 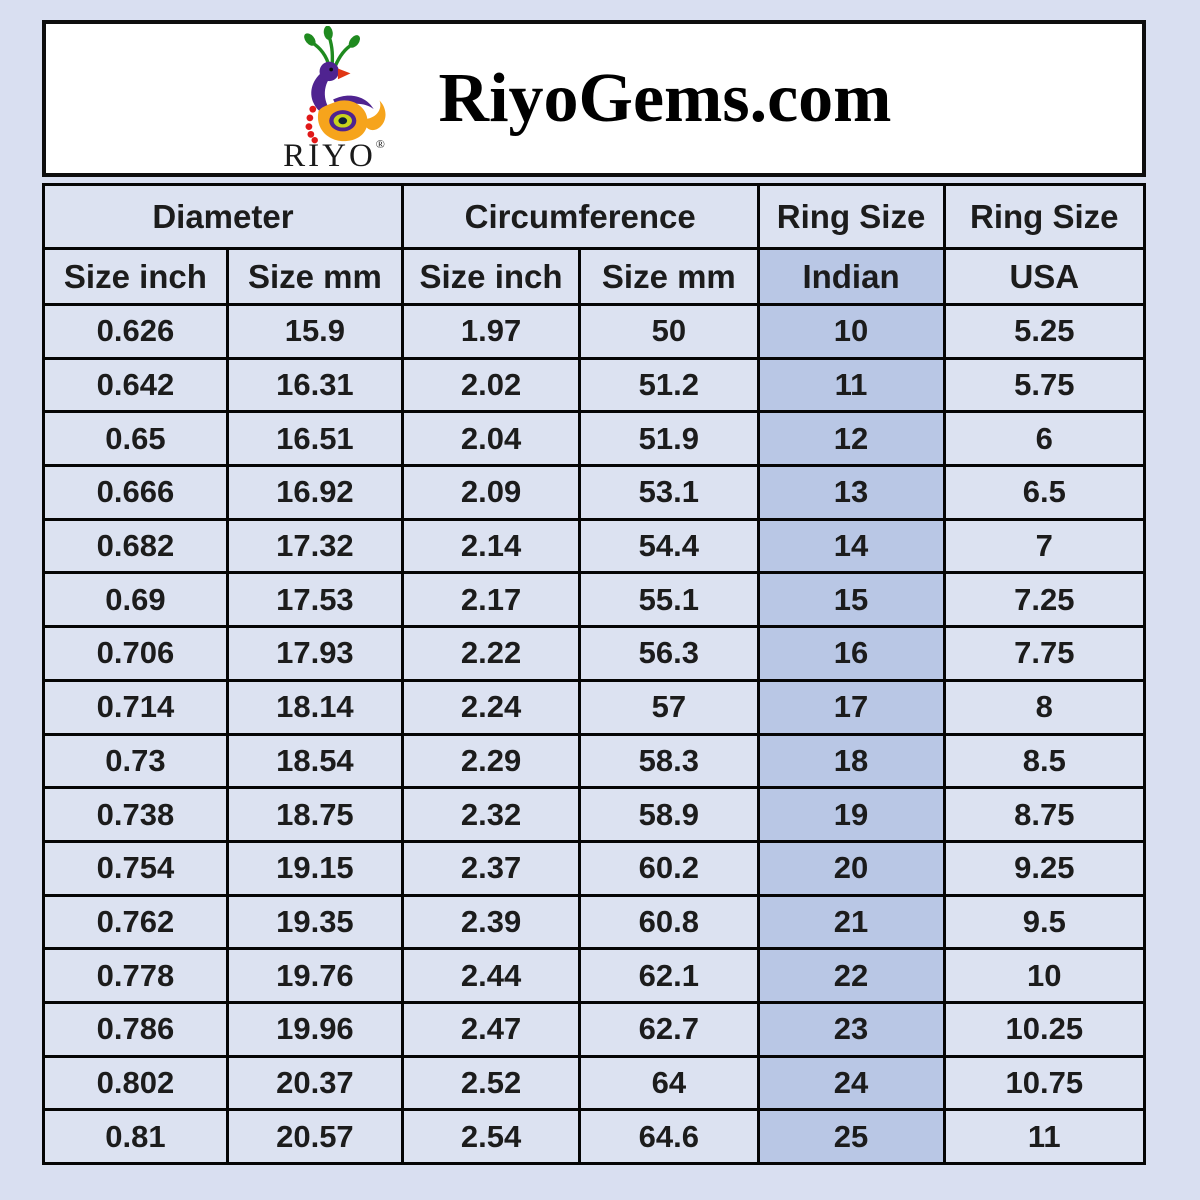 What do you see at coordinates (669, 385) in the screenshot?
I see `table-cell: 51.2` at bounding box center [669, 385].